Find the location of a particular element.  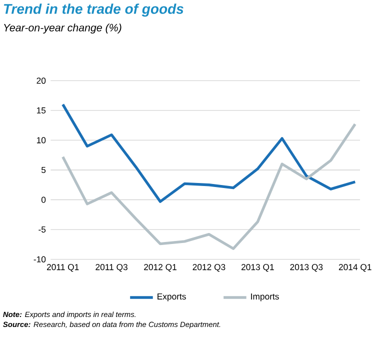

legend-label: Imports is located at coordinates (265, 298).